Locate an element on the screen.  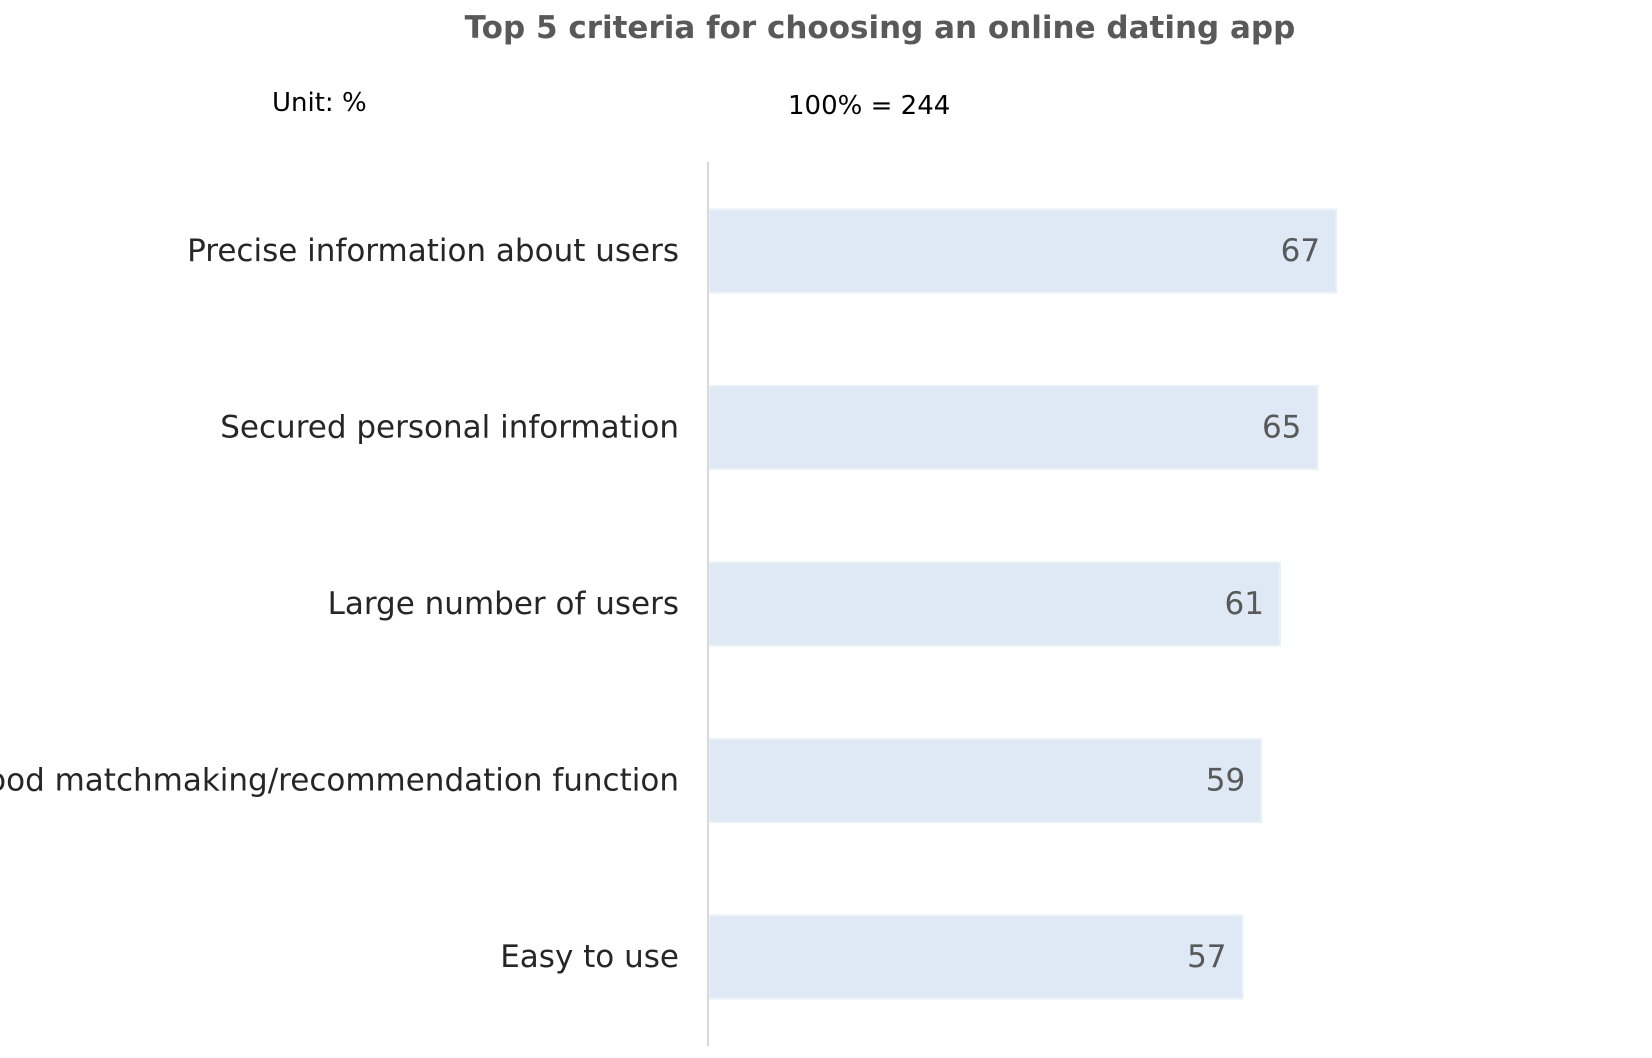
base-note: 100% = 244 is located at coordinates (869, 106).